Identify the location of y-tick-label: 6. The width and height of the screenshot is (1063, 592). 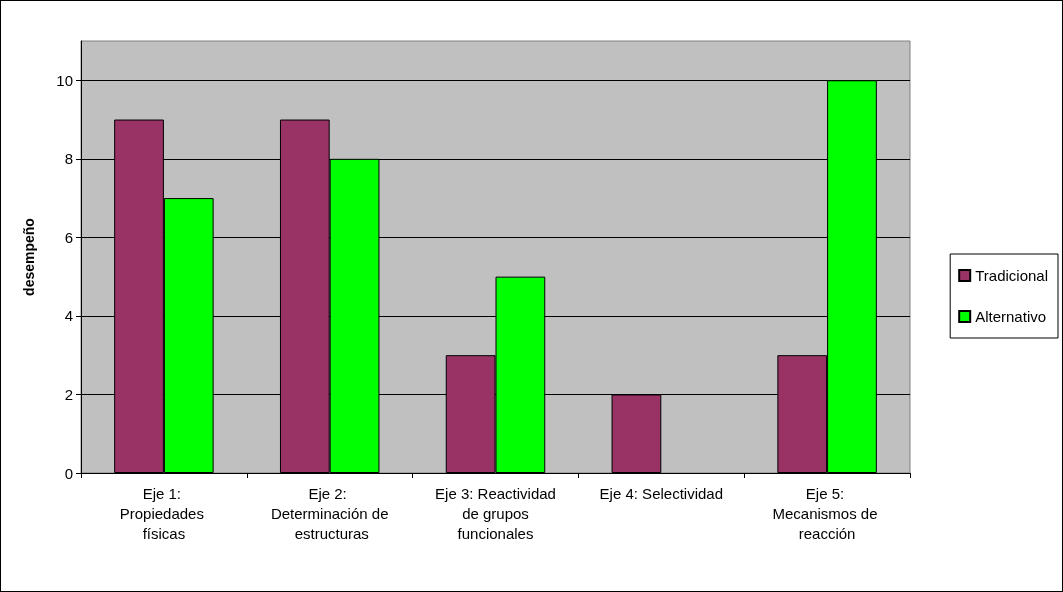
(68, 237).